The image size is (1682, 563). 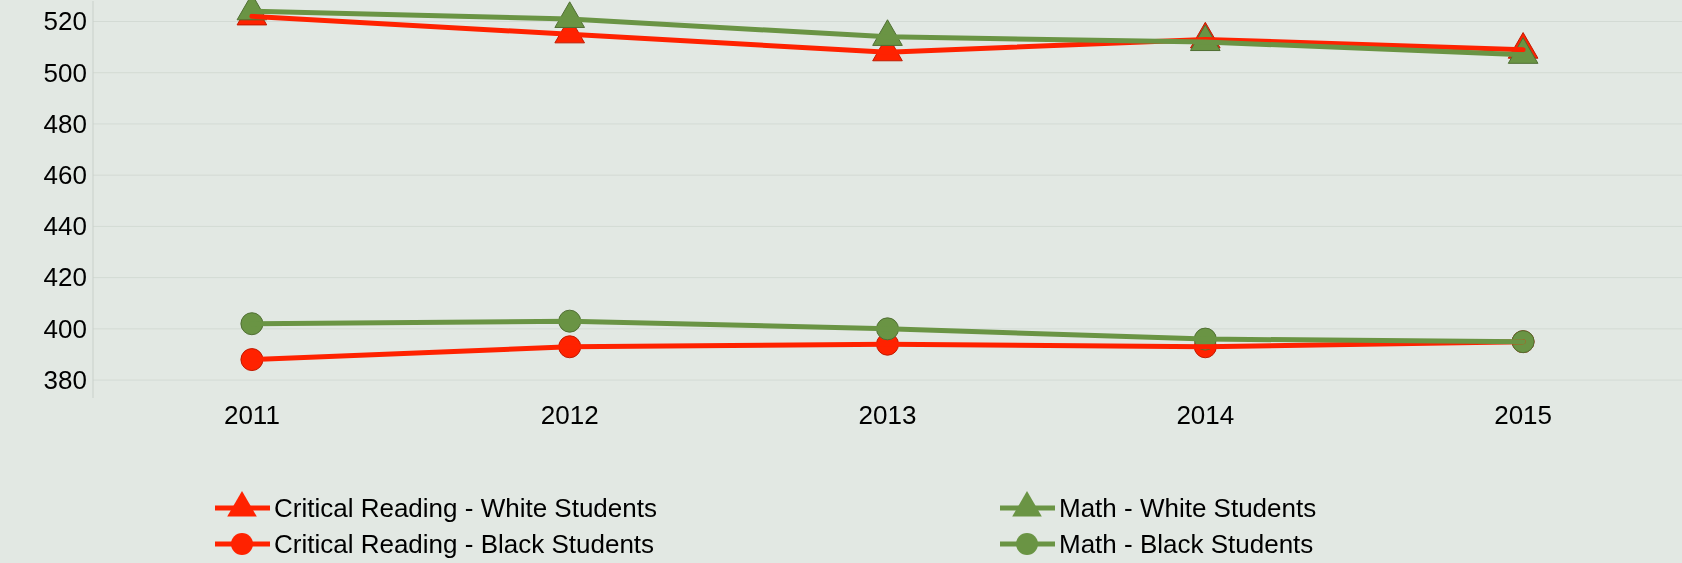 I want to click on y-tick-label: 420, so click(x=65, y=277).